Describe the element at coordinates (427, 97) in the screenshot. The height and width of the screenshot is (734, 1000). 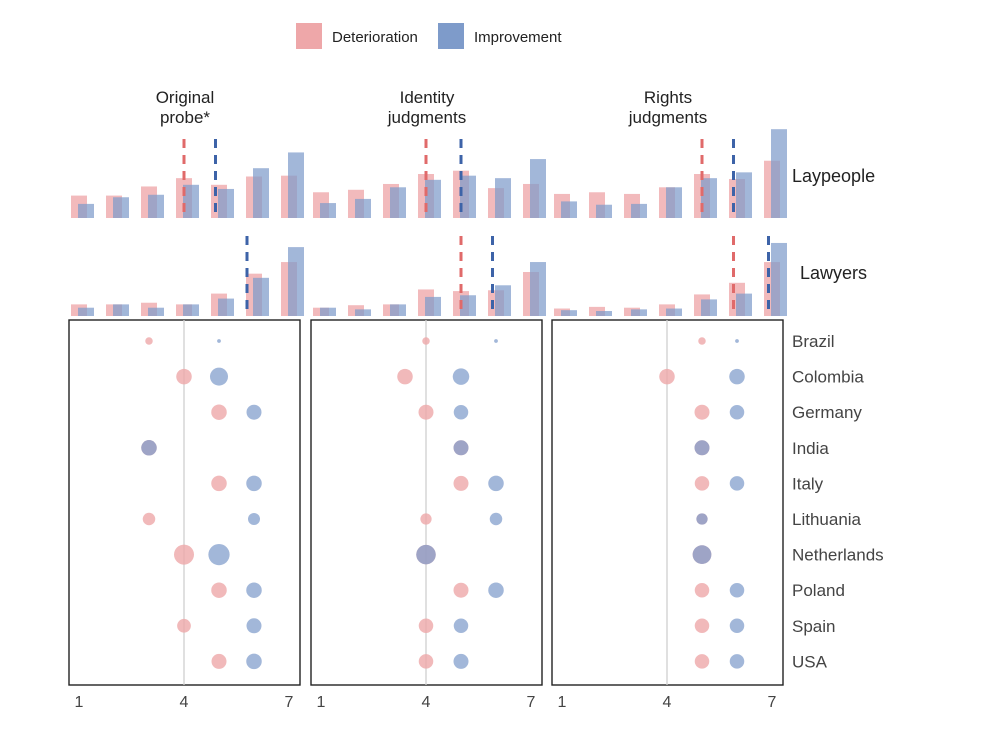
I see `panel-title-identity-line1: Identity` at that location.